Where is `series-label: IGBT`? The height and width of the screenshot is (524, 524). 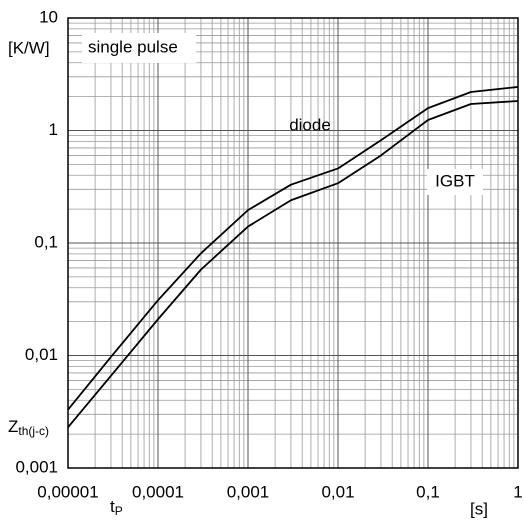
series-label: IGBT is located at coordinates (455, 180).